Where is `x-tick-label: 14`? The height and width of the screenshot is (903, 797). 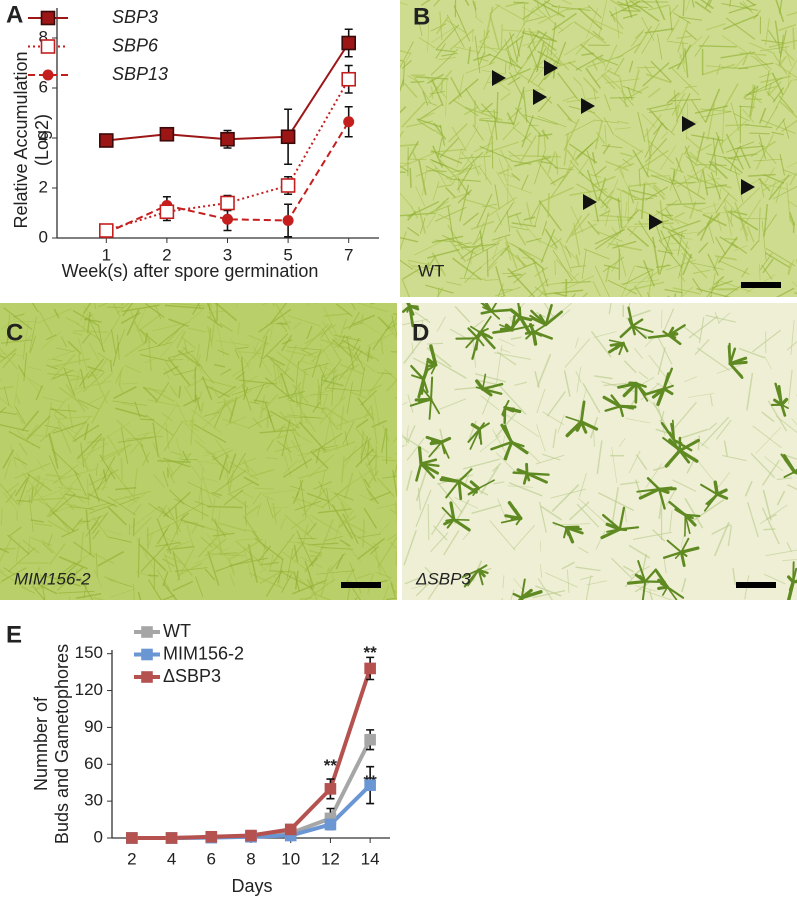
x-tick-label: 14 is located at coordinates (370, 858).